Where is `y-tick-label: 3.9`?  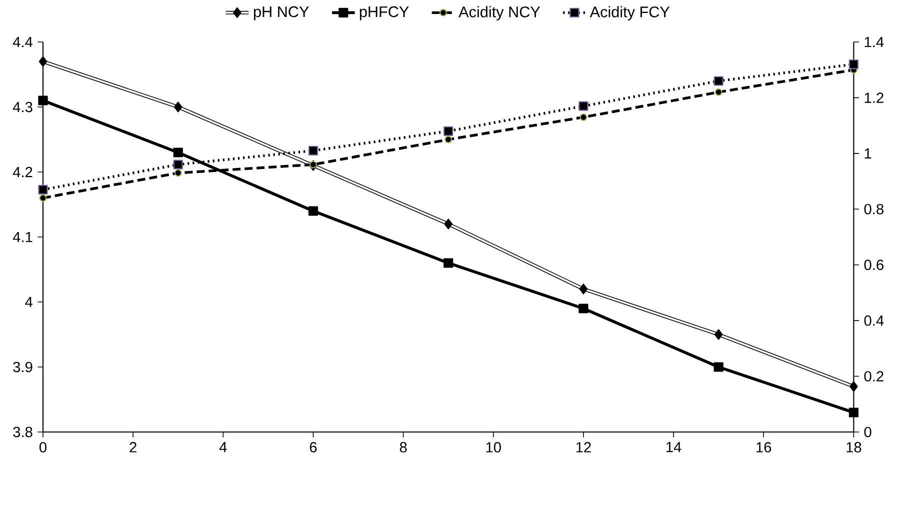
y-tick-label: 3.9 is located at coordinates (22, 367).